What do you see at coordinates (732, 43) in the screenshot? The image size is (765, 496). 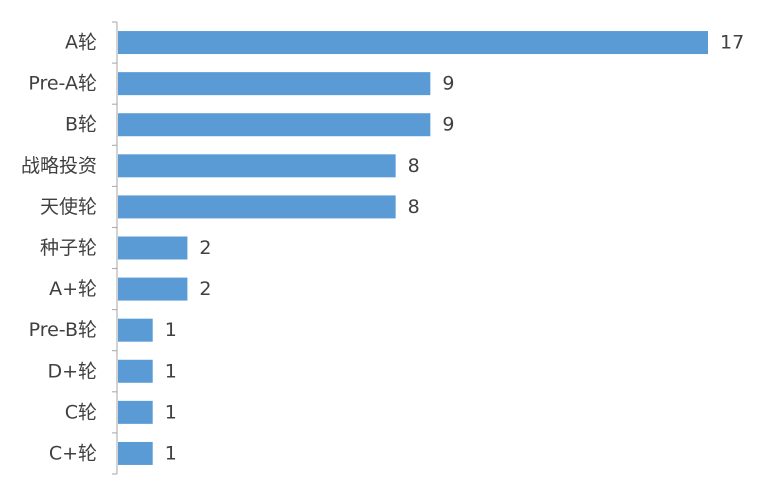 I see `value-label: 17` at bounding box center [732, 43].